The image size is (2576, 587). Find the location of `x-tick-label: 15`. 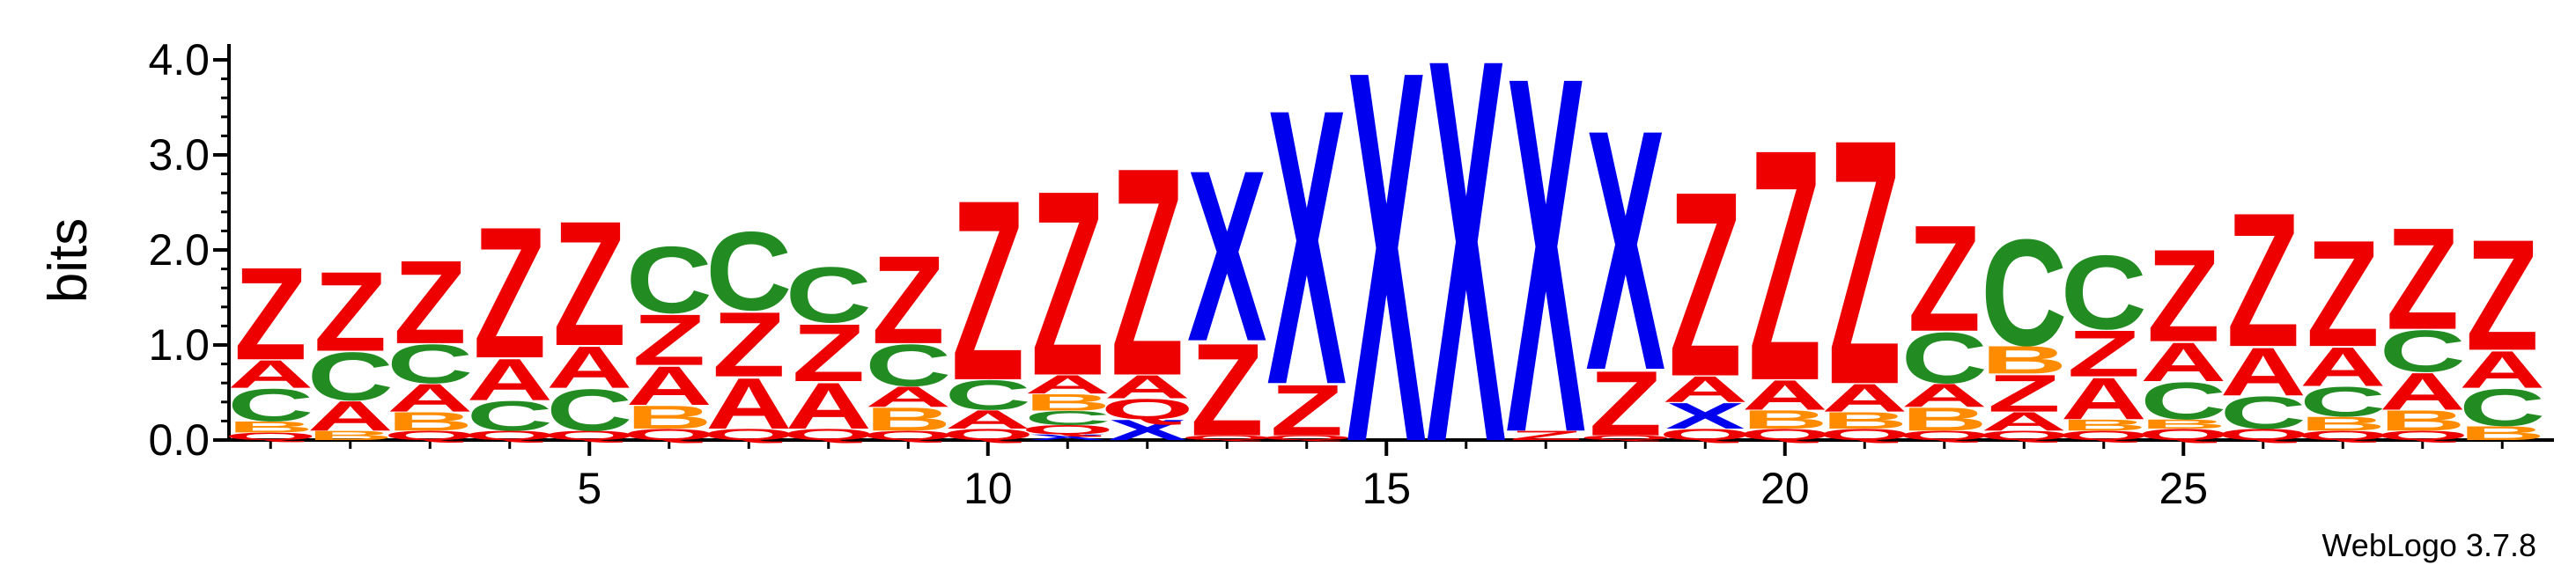

x-tick-label: 15 is located at coordinates (1386, 489).